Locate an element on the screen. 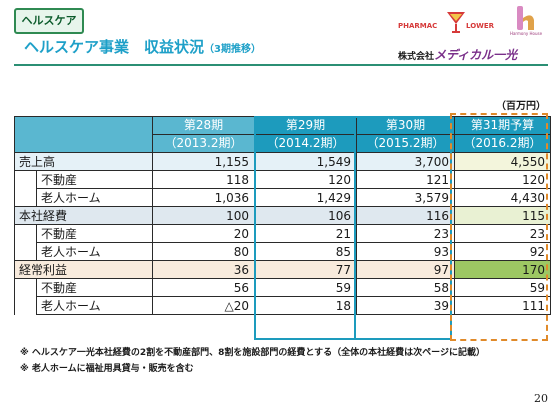 The image size is (560, 420). page-title-main: ヘルスケア事業 収益状況 is located at coordinates (114, 47).